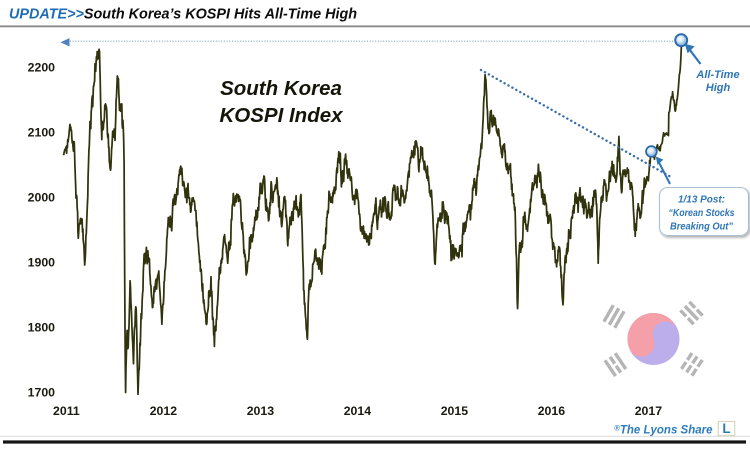  What do you see at coordinates (66, 411) in the screenshot?
I see `svg-text: 2011` at bounding box center [66, 411].